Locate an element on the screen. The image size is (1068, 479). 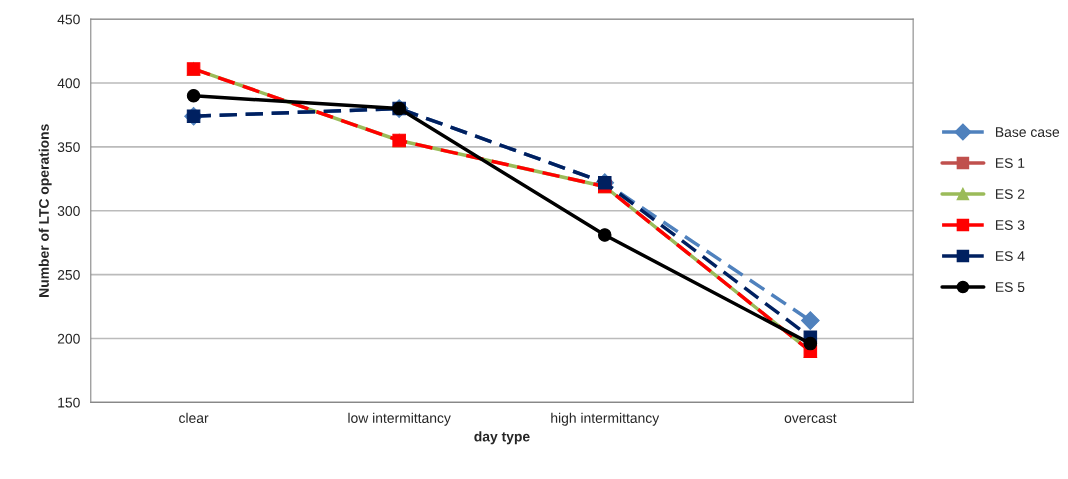
x-tick-label: clear is located at coordinates (194, 417).